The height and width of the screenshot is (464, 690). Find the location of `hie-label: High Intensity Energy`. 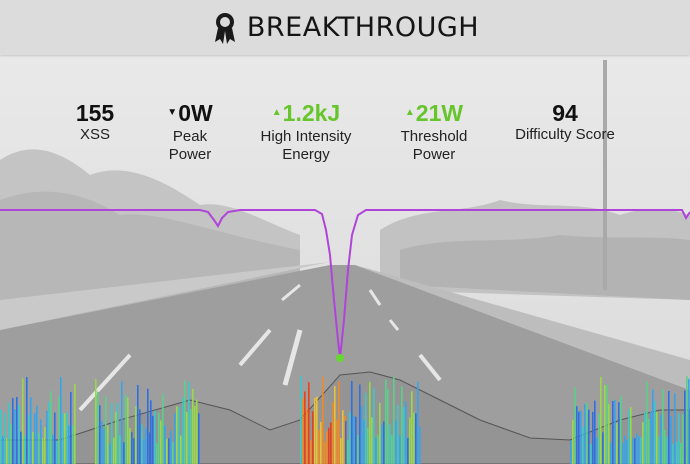

hie-label: High Intensity Energy is located at coordinates (306, 145).